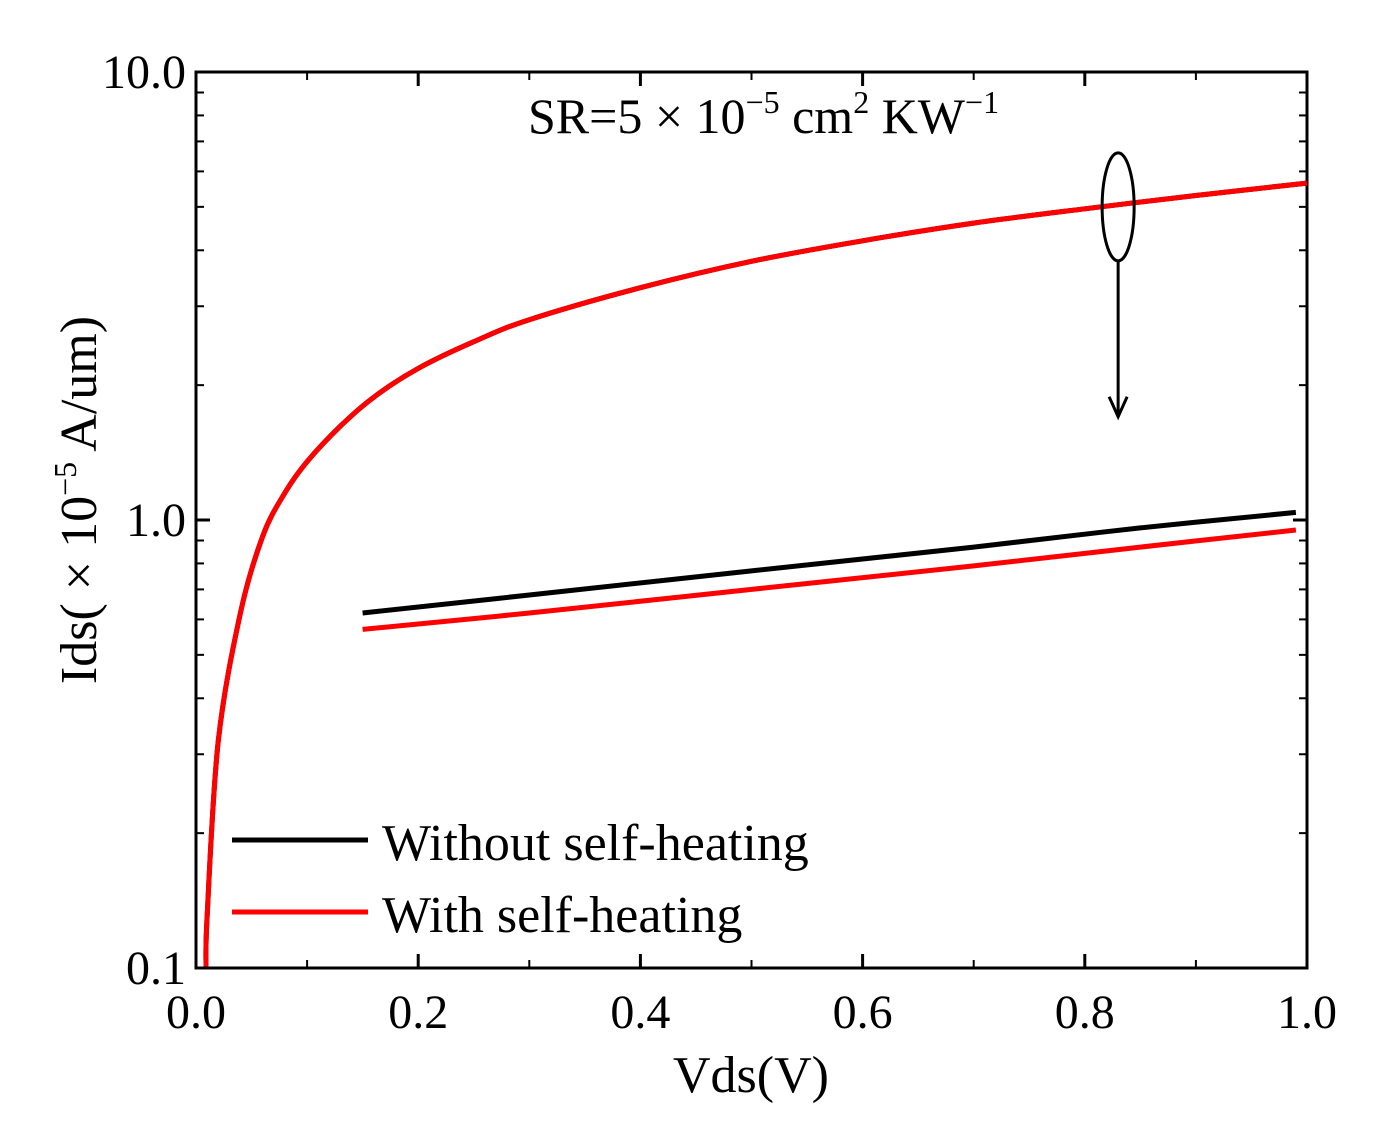 This screenshot has height=1146, width=1395. I want to click on x-tick-label: 1.0, so click(1307, 1012).